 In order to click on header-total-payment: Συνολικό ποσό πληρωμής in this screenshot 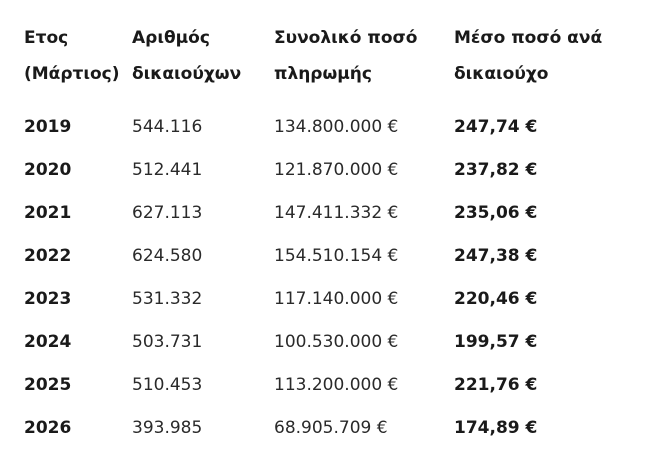, I will do `click(364, 63)`.